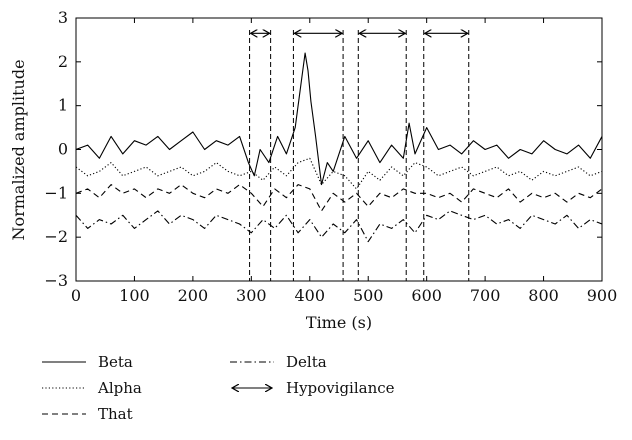  What do you see at coordinates (63, 149) in the screenshot?
I see `y-tick-label: 0` at bounding box center [63, 149].